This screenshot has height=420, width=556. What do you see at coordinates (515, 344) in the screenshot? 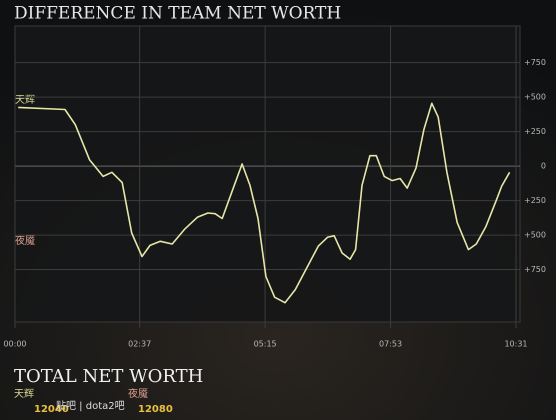
I see `x-tick-label: 10:31` at bounding box center [515, 344].